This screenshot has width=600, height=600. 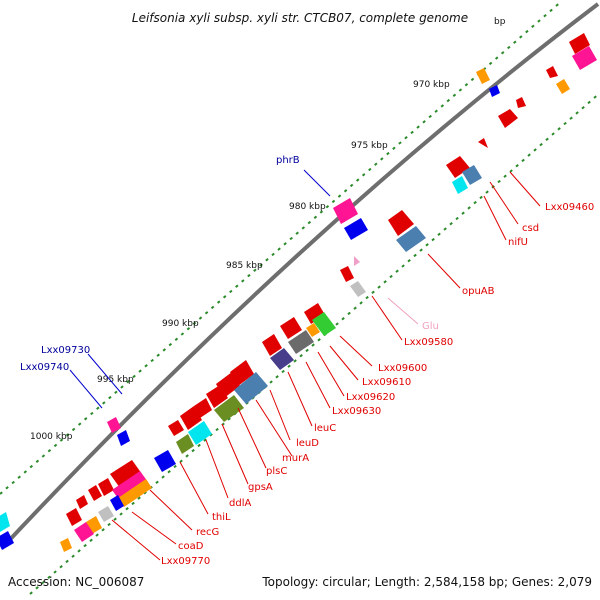 What do you see at coordinates (295, 458) in the screenshot?
I see `gene-label: murA` at bounding box center [295, 458].